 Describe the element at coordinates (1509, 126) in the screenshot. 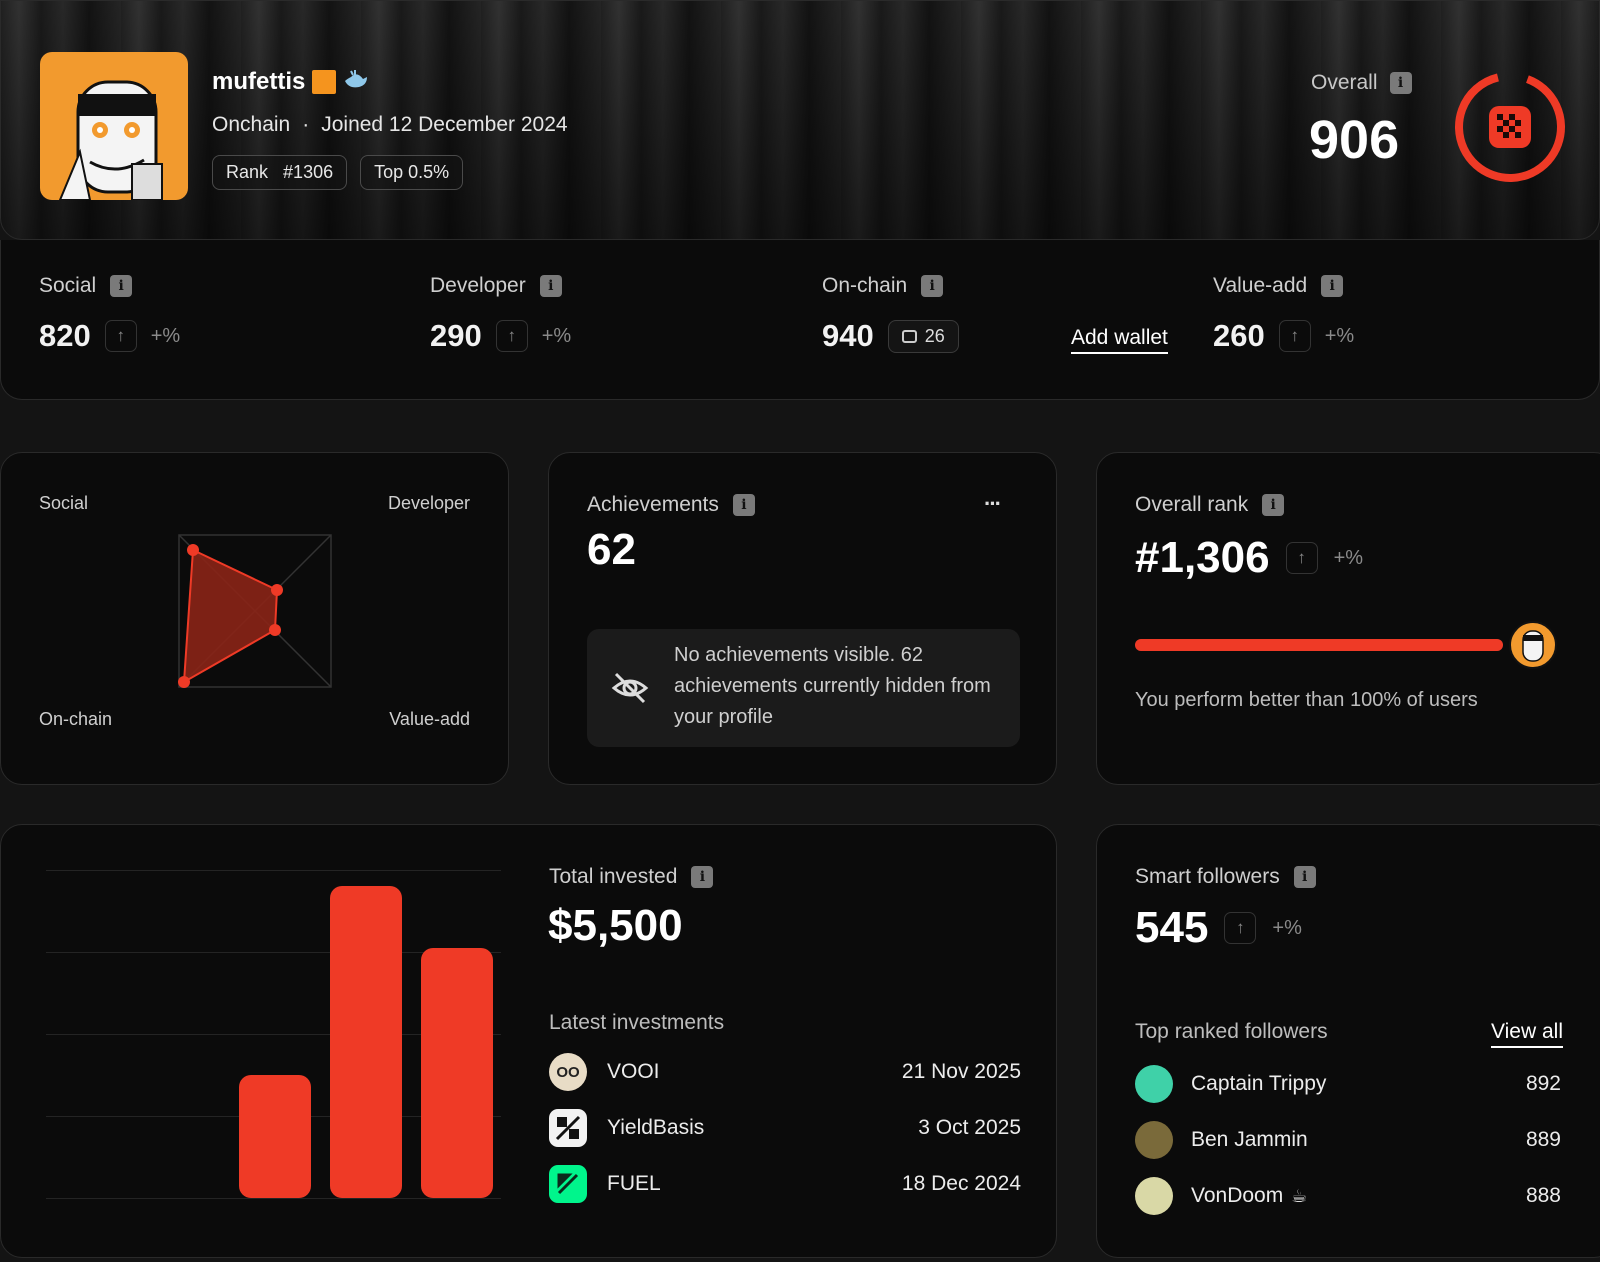

I see `checker-icon` at that location.